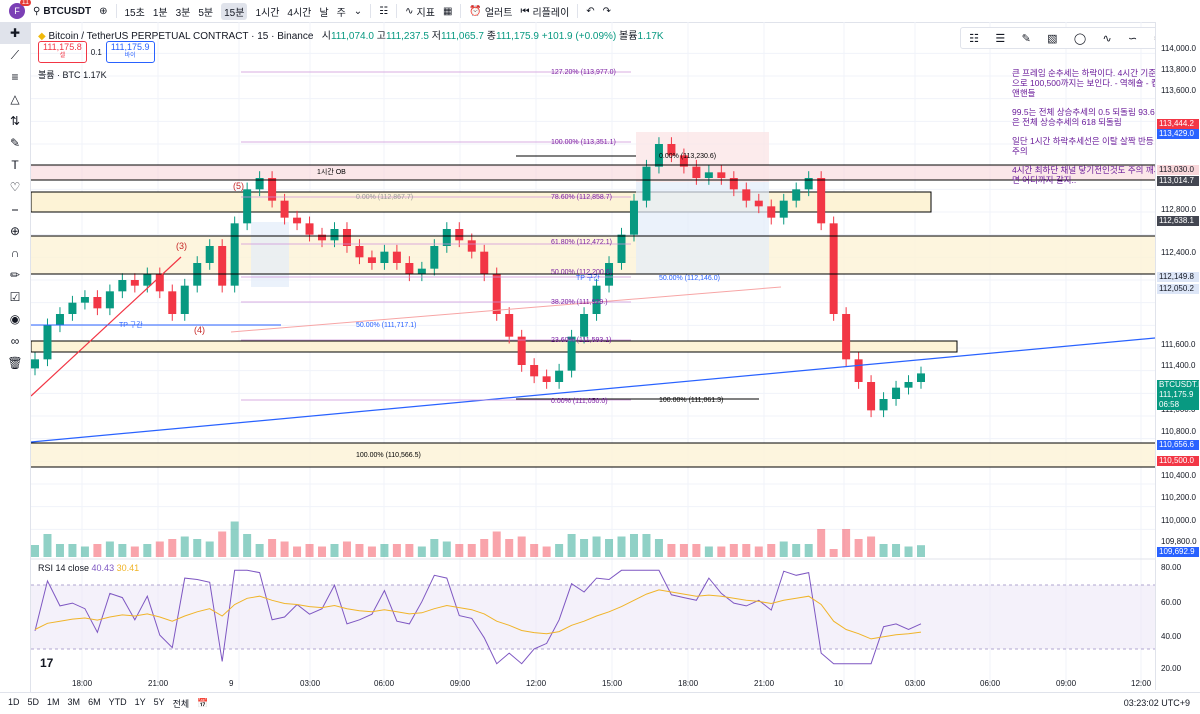  I want to click on interval-3: 5분, so click(206, 13).